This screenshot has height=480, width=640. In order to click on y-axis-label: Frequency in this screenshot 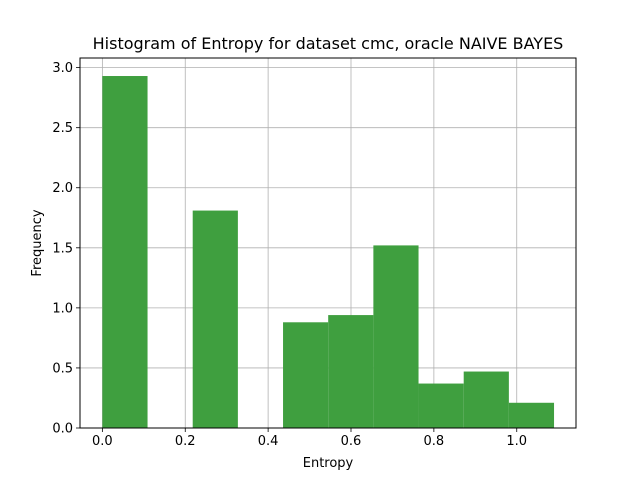, I will do `click(37, 242)`.